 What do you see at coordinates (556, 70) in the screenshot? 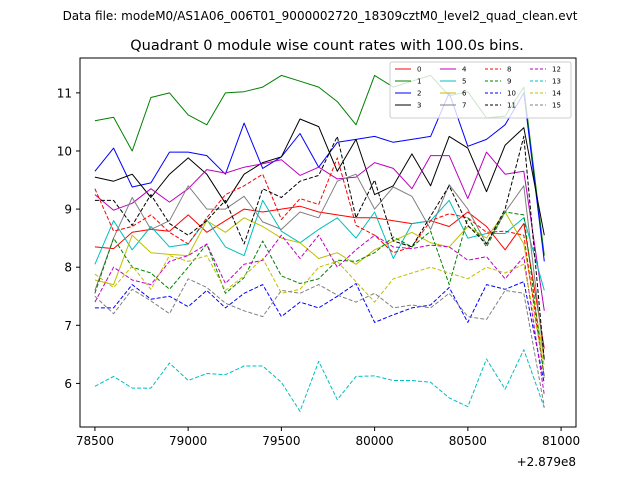
I see `legend-label-12: 12` at bounding box center [556, 70].